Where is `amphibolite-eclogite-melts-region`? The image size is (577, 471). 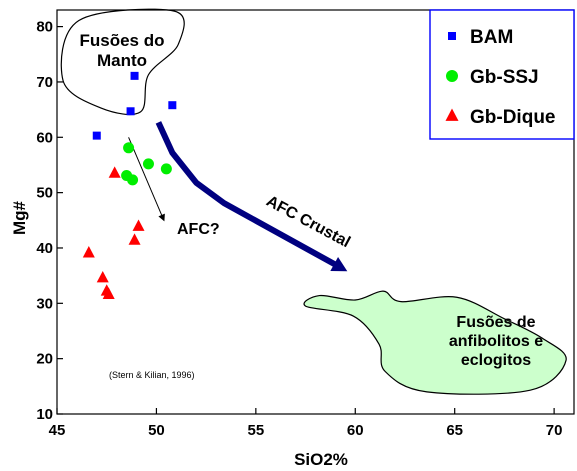 amphibolite-eclogite-melts-region is located at coordinates (435, 342).